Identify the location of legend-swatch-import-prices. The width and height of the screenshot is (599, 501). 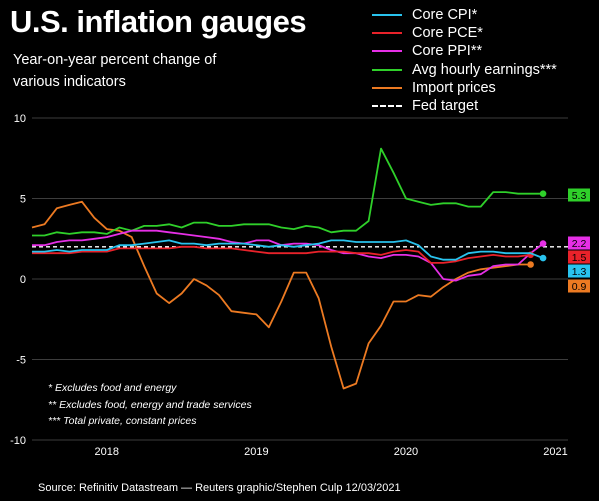
(387, 87).